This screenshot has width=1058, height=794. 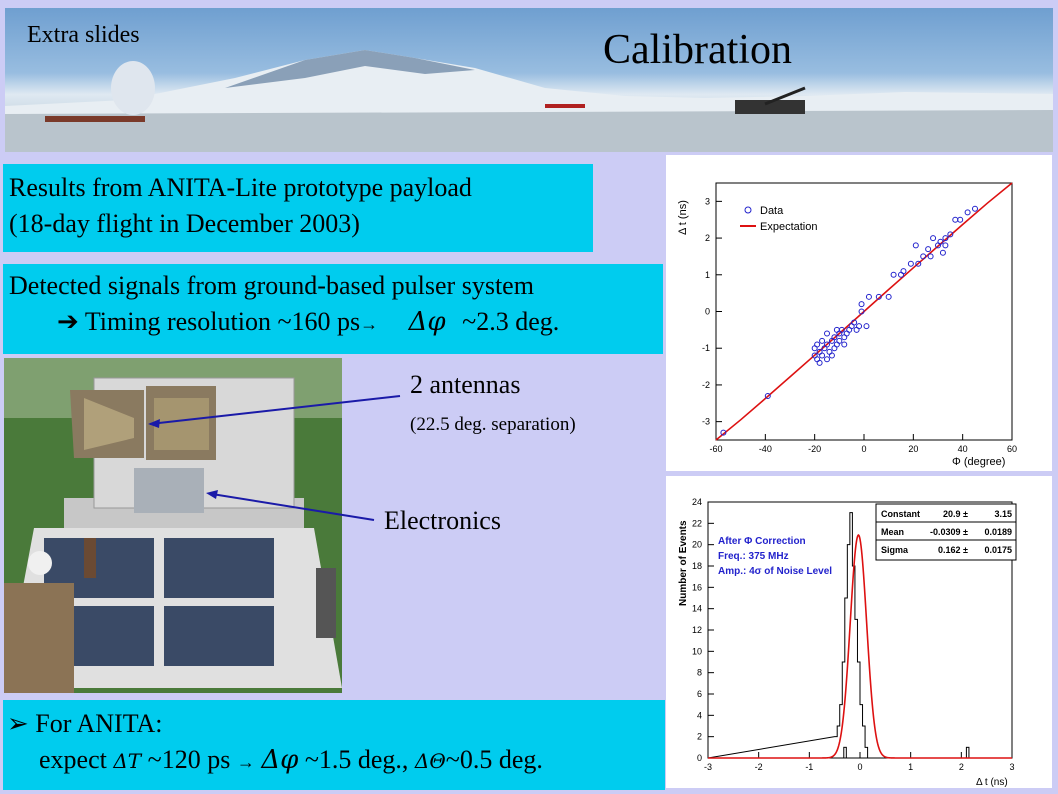 I want to click on stat-mean-value: -0.0309 ±, so click(x=949, y=532).